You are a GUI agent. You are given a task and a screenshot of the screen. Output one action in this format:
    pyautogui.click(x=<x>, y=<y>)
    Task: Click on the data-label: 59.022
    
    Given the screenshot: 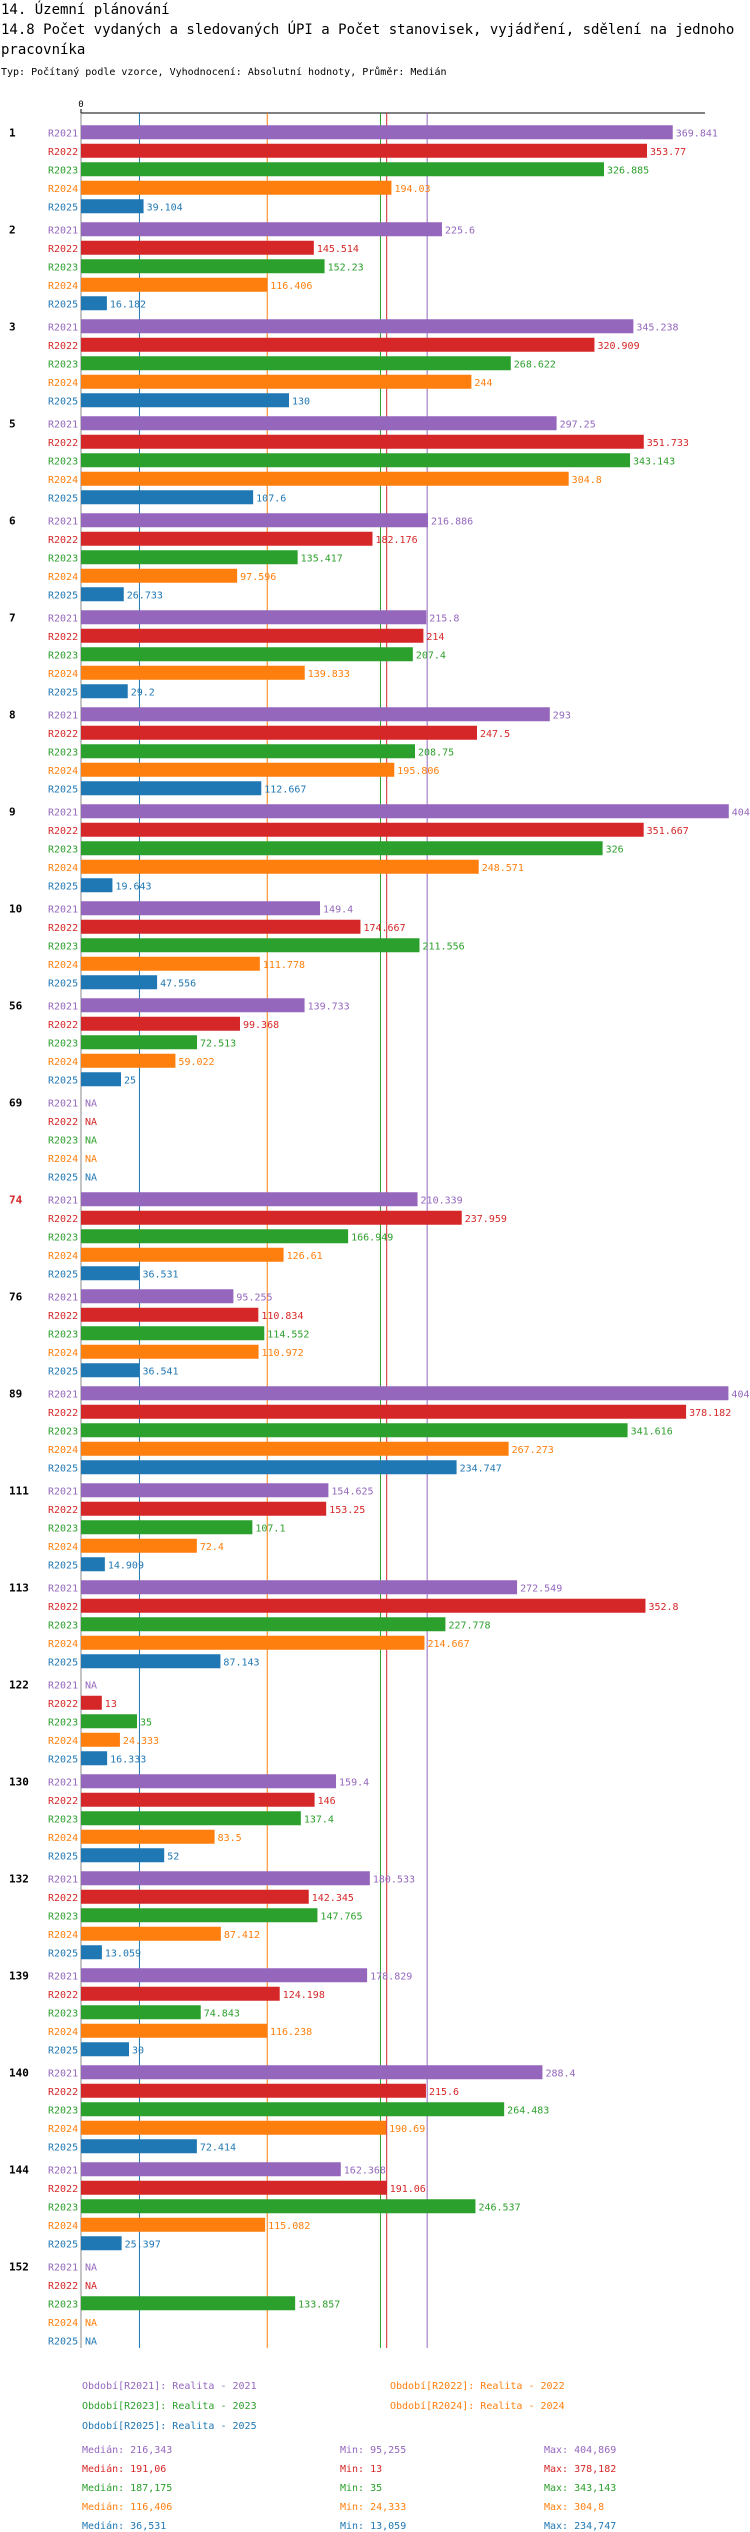 What is the action you would take?
    pyautogui.click(x=196, y=1062)
    